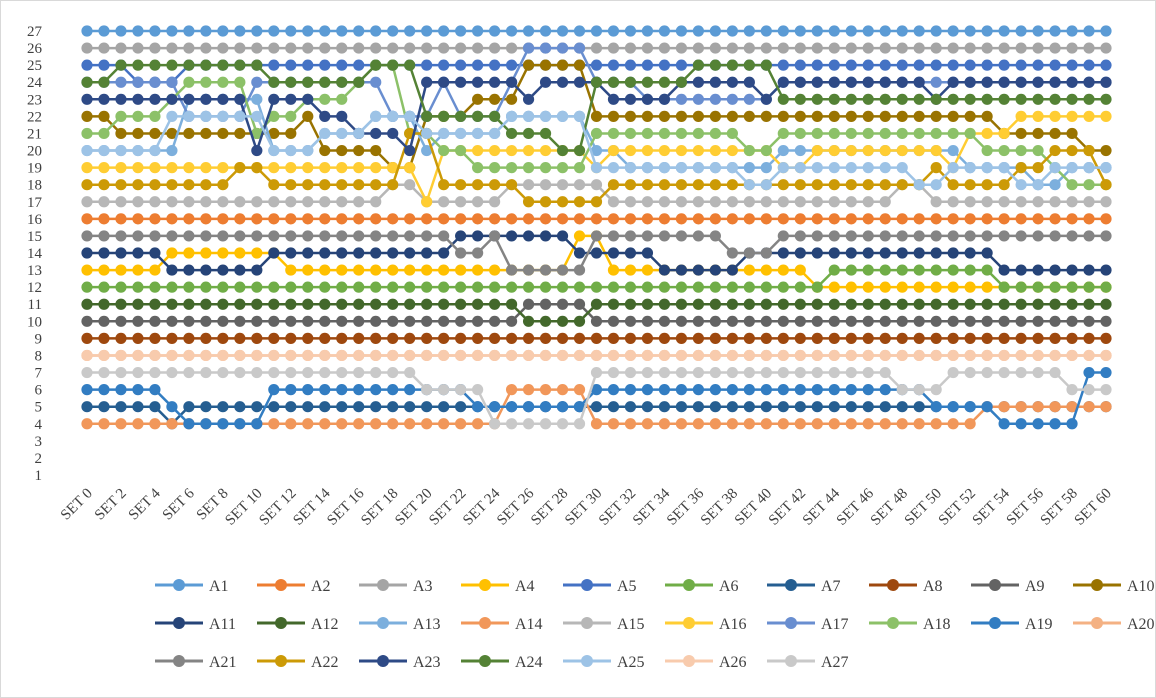 The height and width of the screenshot is (698, 1156). I want to click on series-a16, so click(596, 159).